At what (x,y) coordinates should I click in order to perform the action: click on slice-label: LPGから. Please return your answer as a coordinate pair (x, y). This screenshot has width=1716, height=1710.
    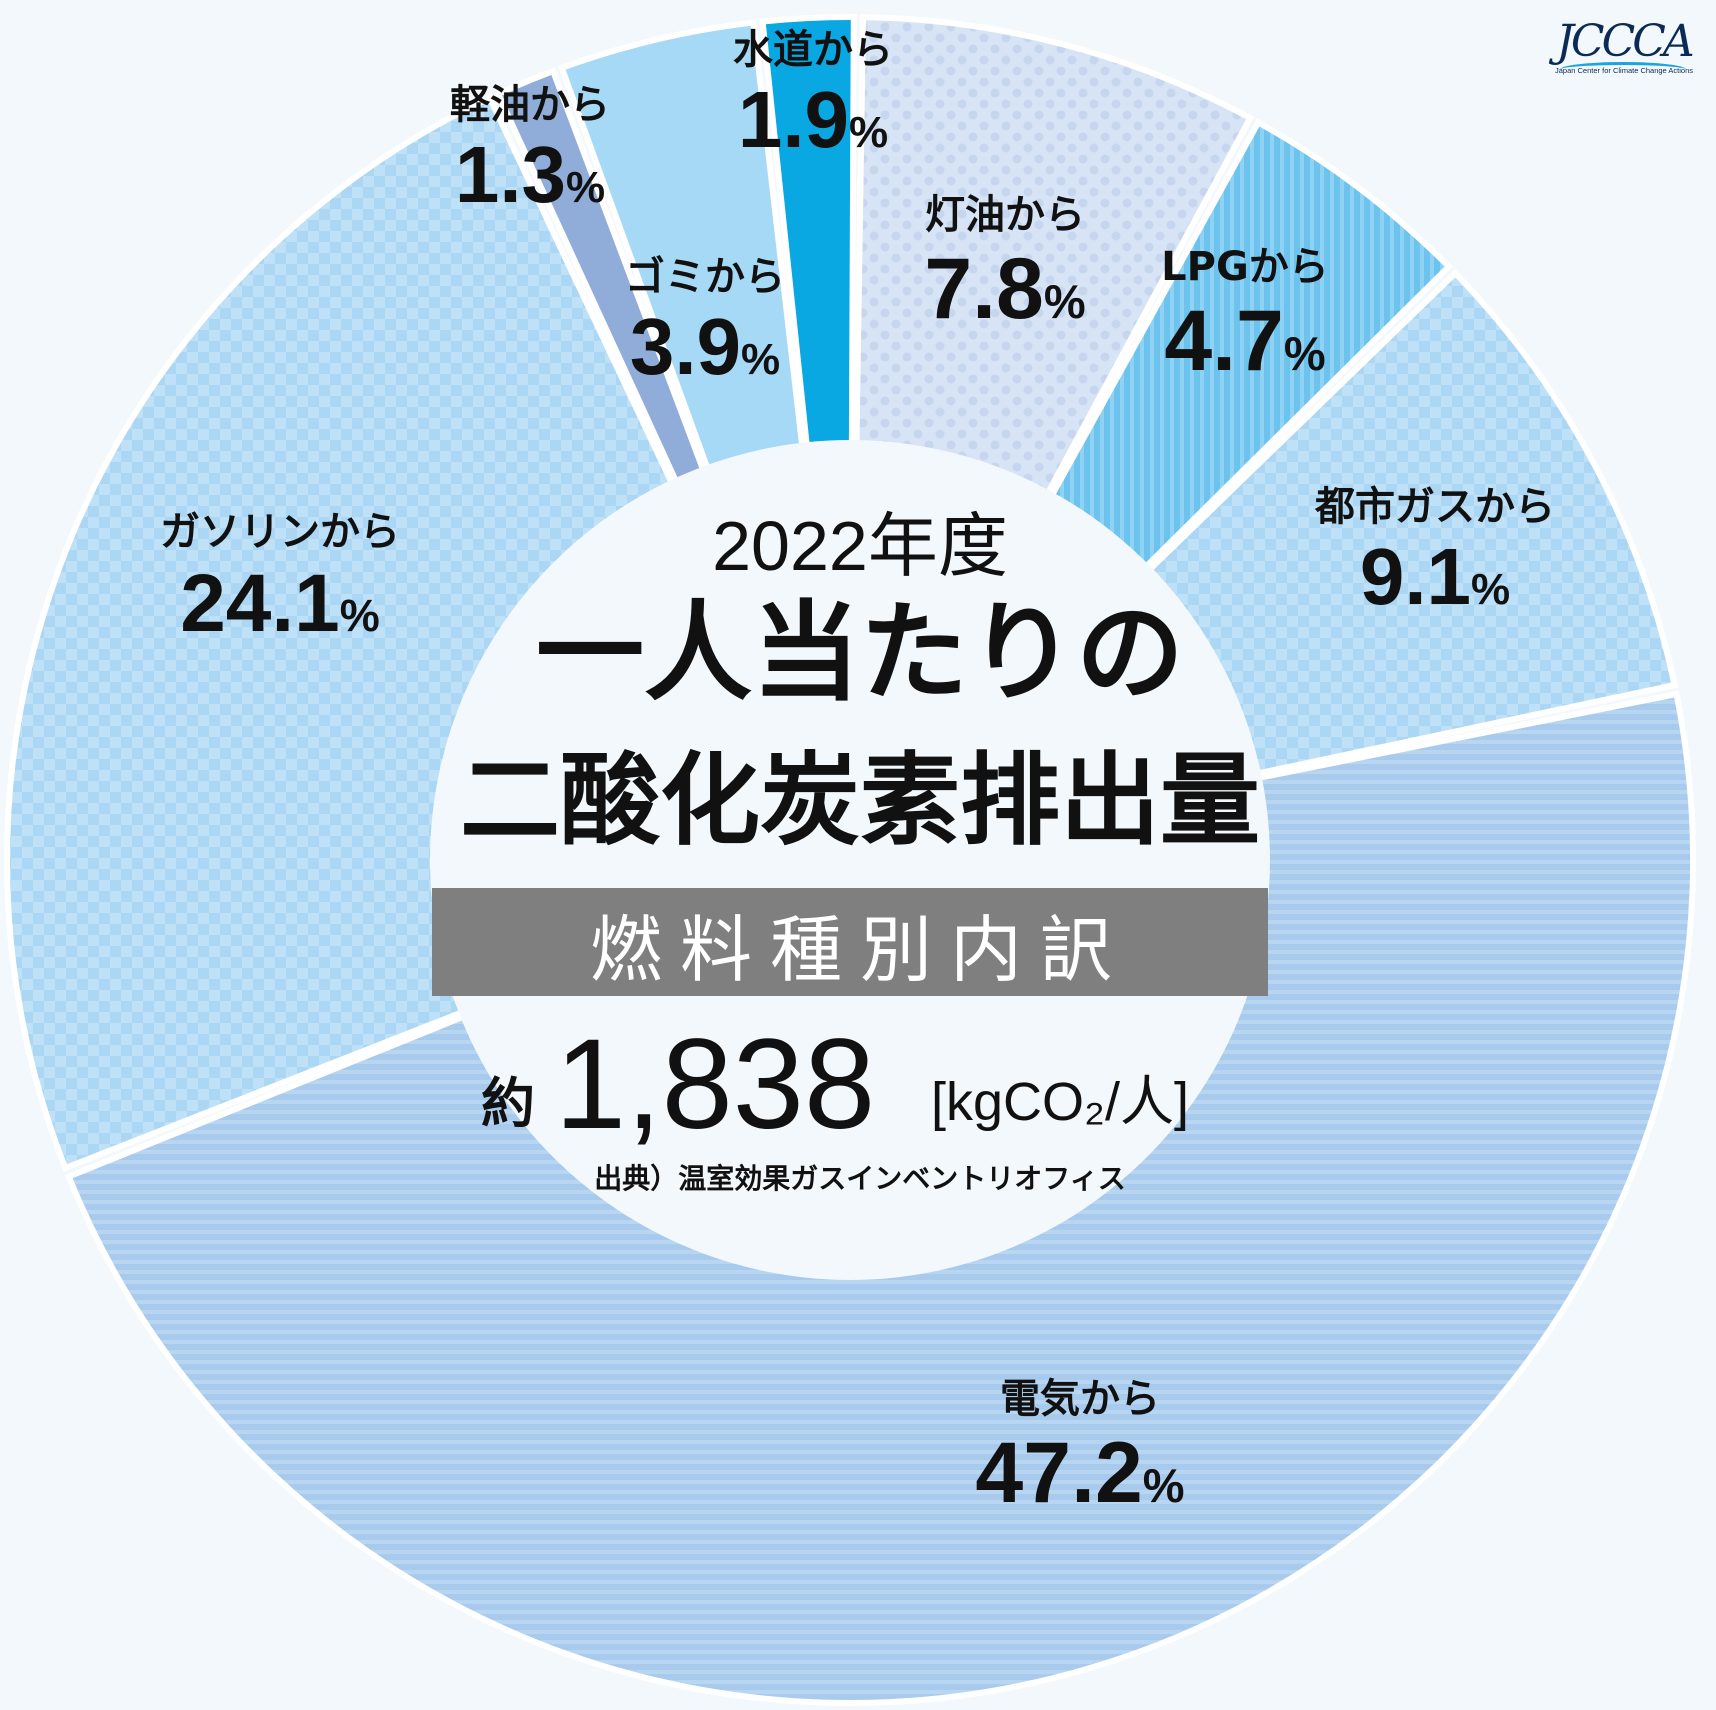
    Looking at the image, I should click on (1245, 267).